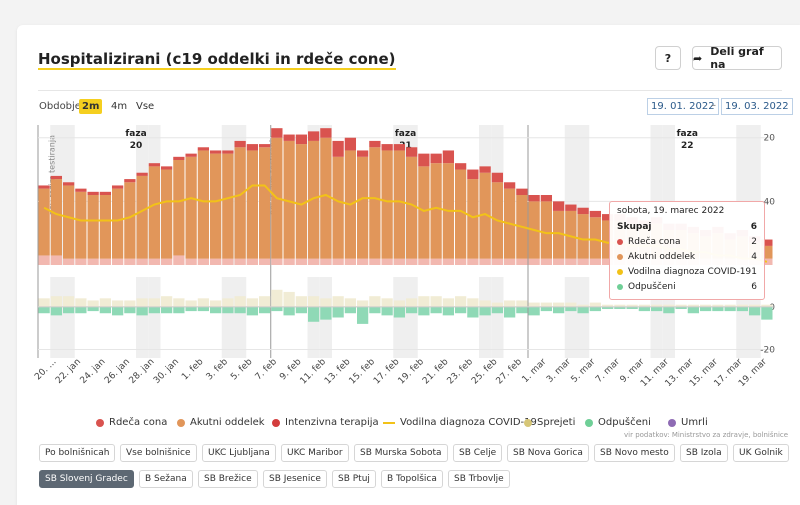 The height and width of the screenshot is (505, 800). What do you see at coordinates (468, 422) in the screenshot?
I see `legend-label: Vodilna diagnoza COVID-19` at bounding box center [468, 422].